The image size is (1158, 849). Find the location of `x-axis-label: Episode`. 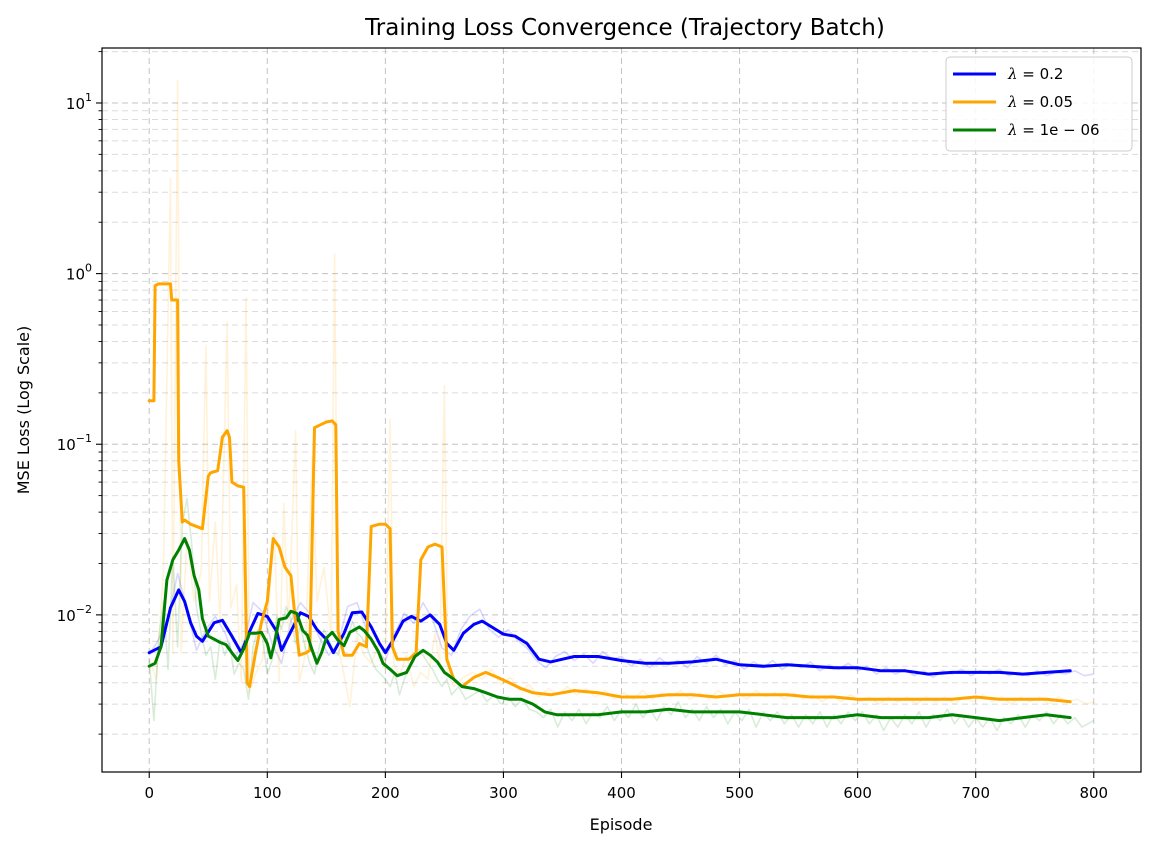

x-axis-label: Episode is located at coordinates (621, 824).